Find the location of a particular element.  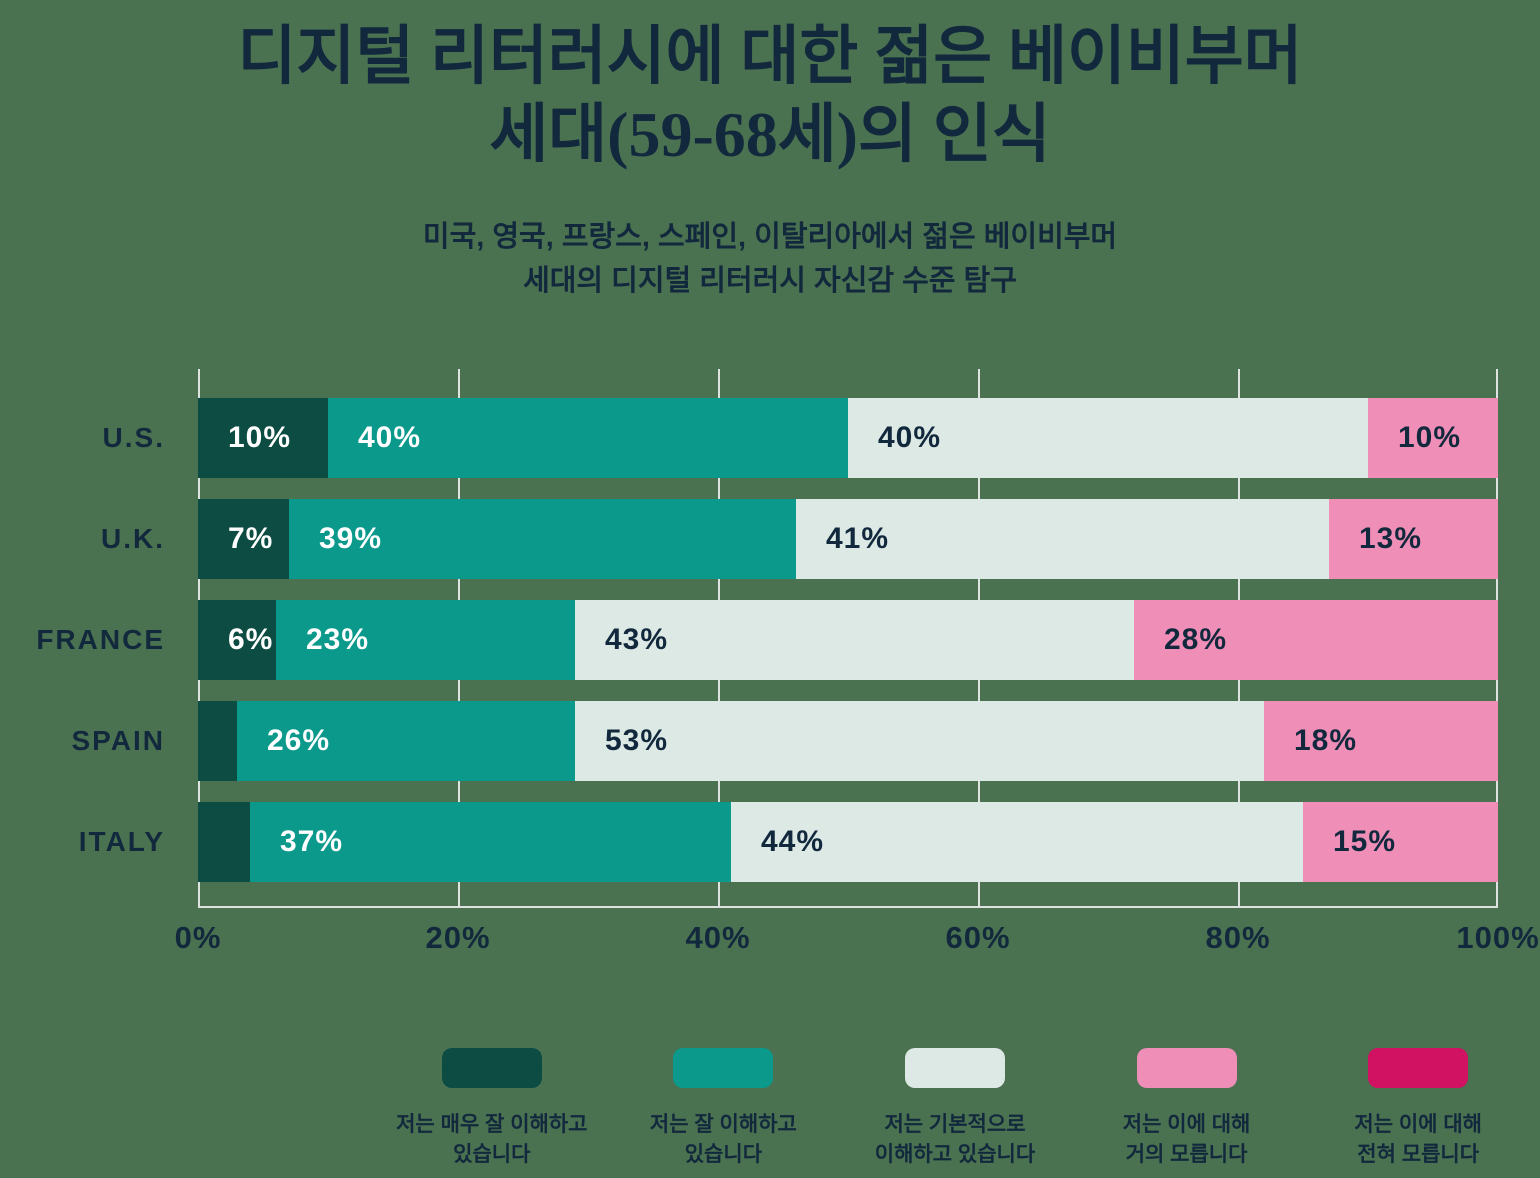

legend-item: 저는 기본적으로 이해하고 있습니다 is located at coordinates (955, 1109).